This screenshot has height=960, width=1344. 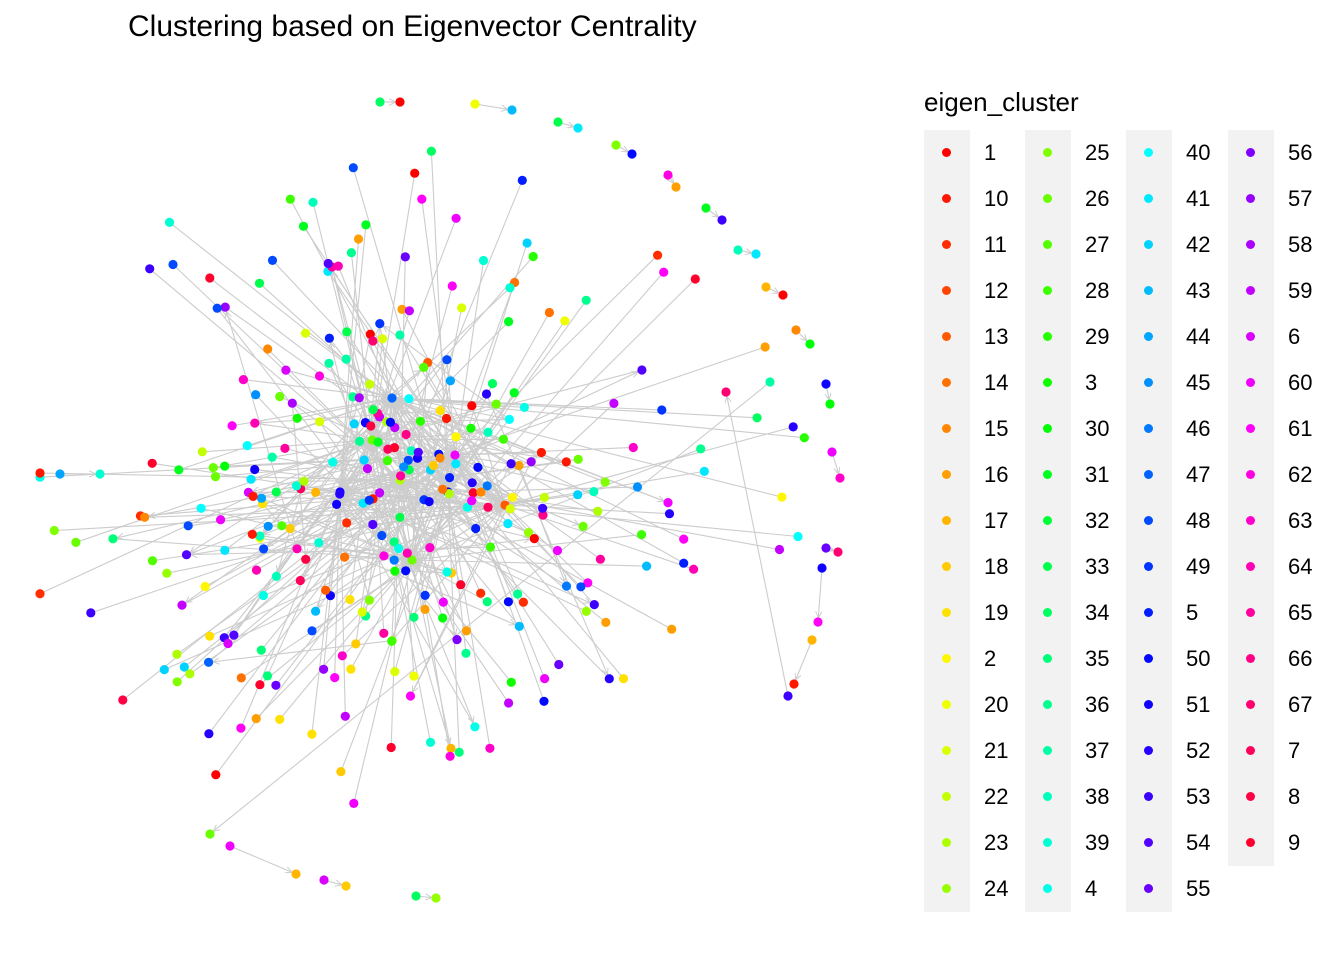 What do you see at coordinates (974, 751) in the screenshot?
I see `legend-entry: 21` at bounding box center [974, 751].